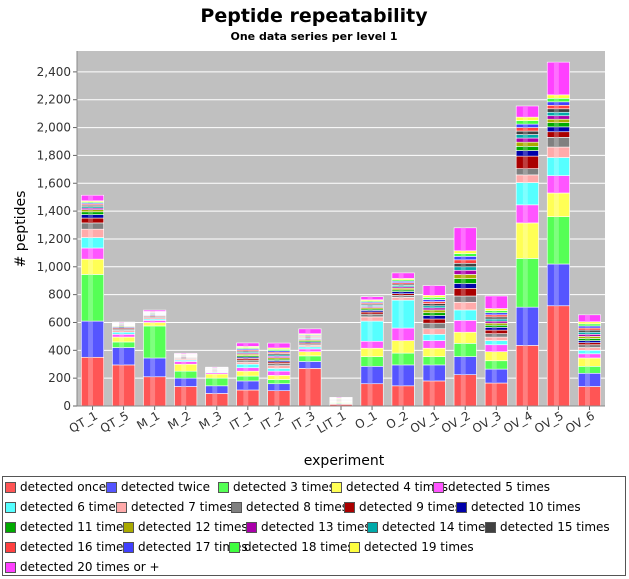 The width and height of the screenshot is (629, 579). I want to click on legend-label: detected 5 times, so click(499, 487).